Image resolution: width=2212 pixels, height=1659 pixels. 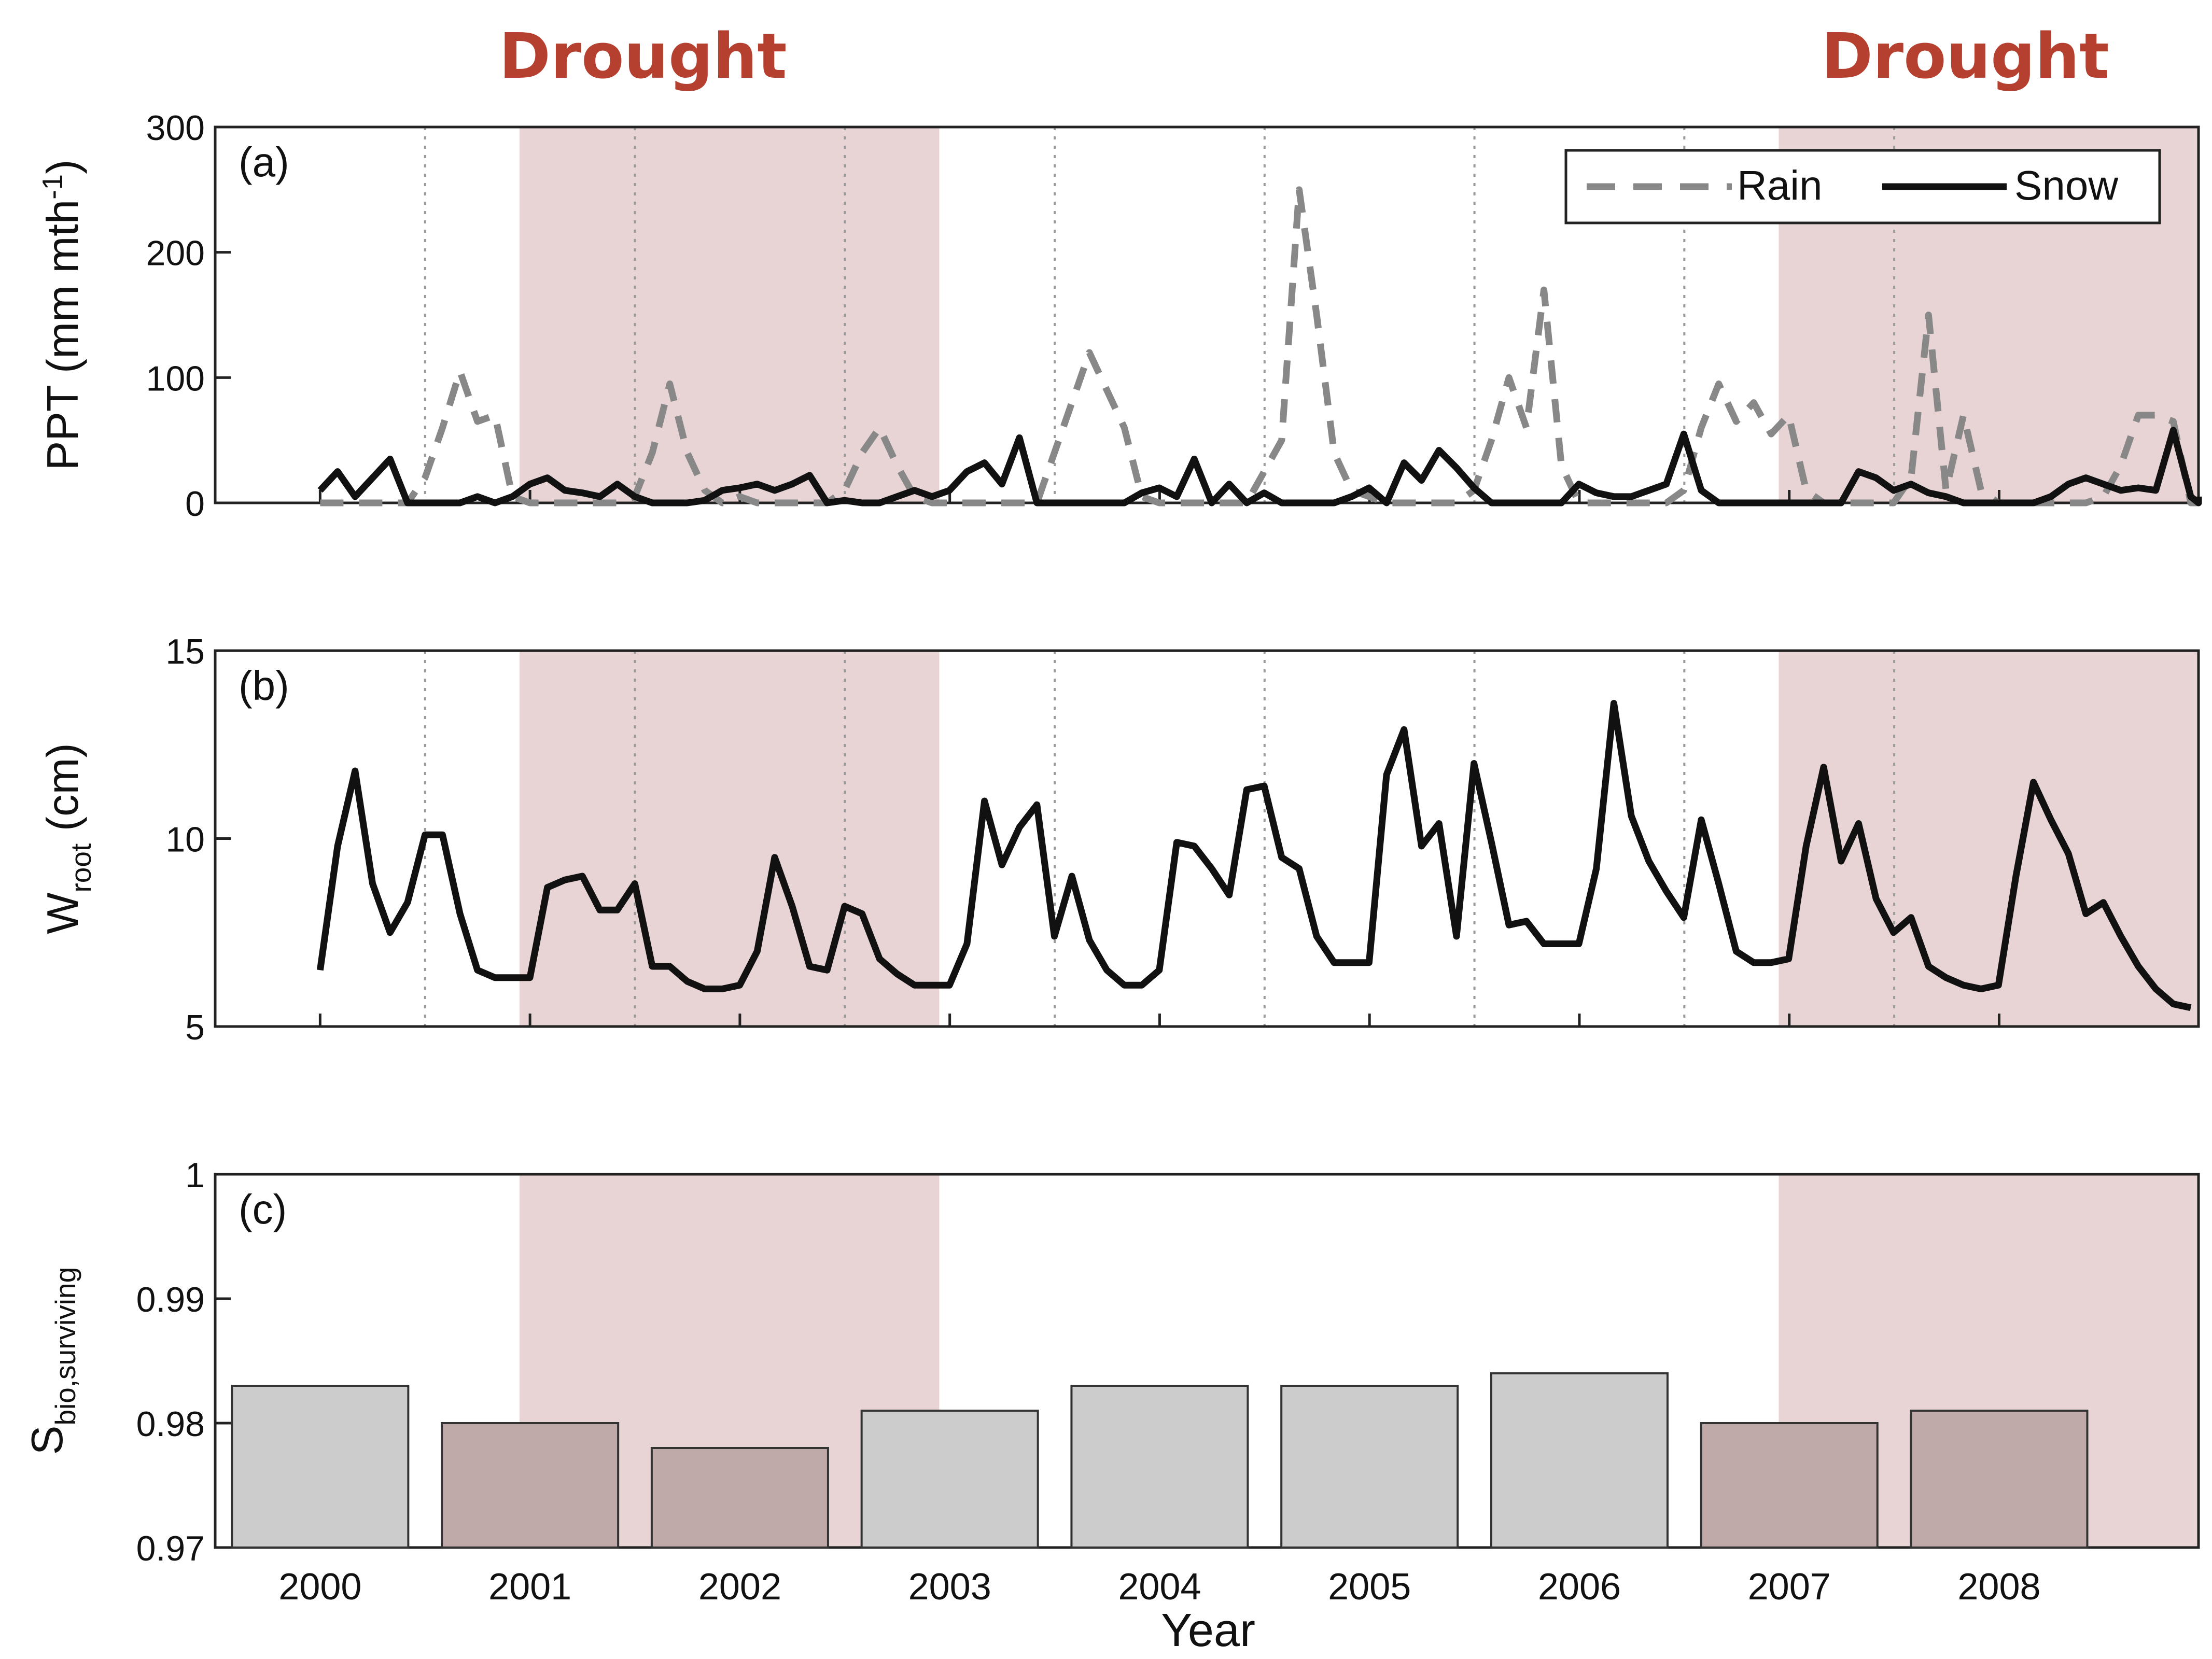 I want to click on x-axis-title: Year, so click(x=1208, y=1630).